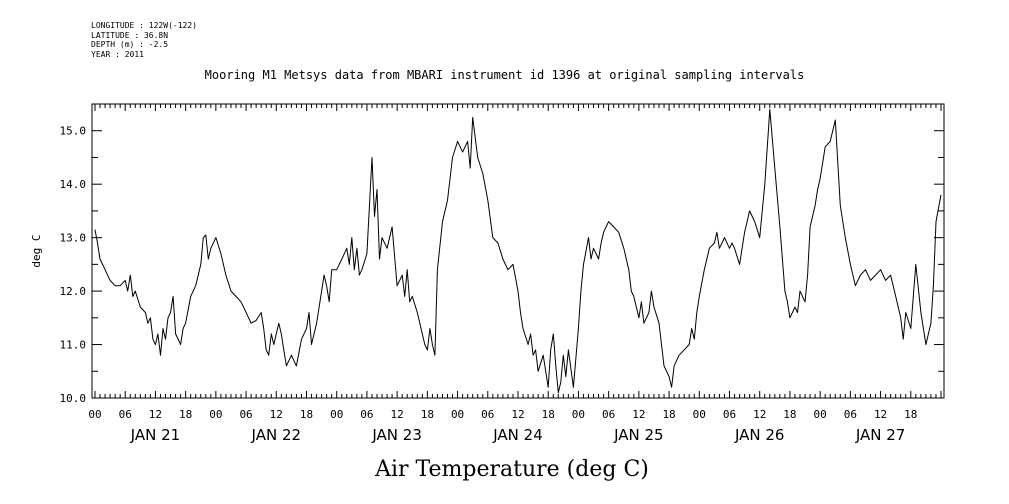  What do you see at coordinates (117, 54) in the screenshot?
I see `year-label: YEAR : 2011` at bounding box center [117, 54].